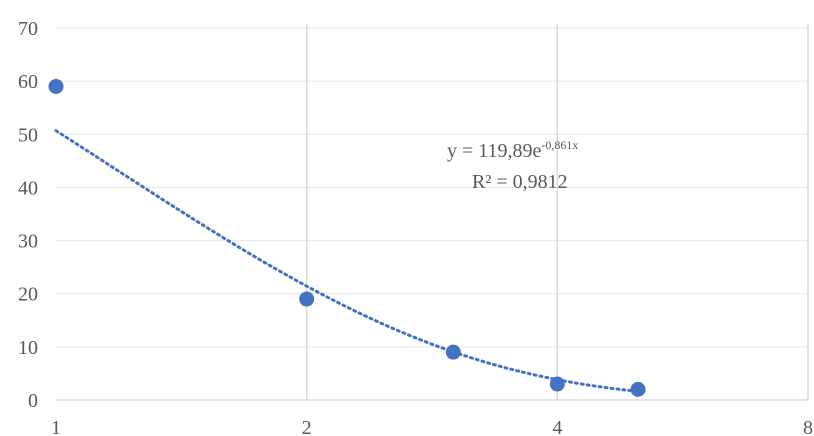 The width and height of the screenshot is (814, 436). Describe the element at coordinates (28, 348) in the screenshot. I see `y-tick-label: 10` at that location.